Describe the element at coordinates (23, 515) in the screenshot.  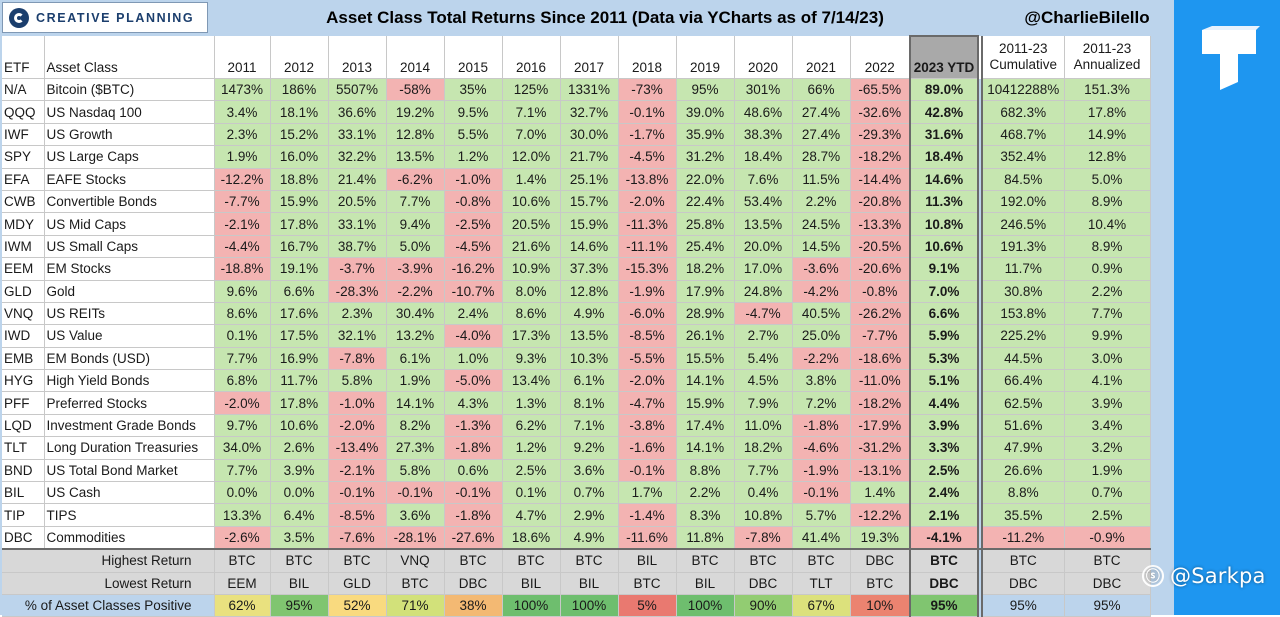
I see `cell-etf: TIP` at that location.